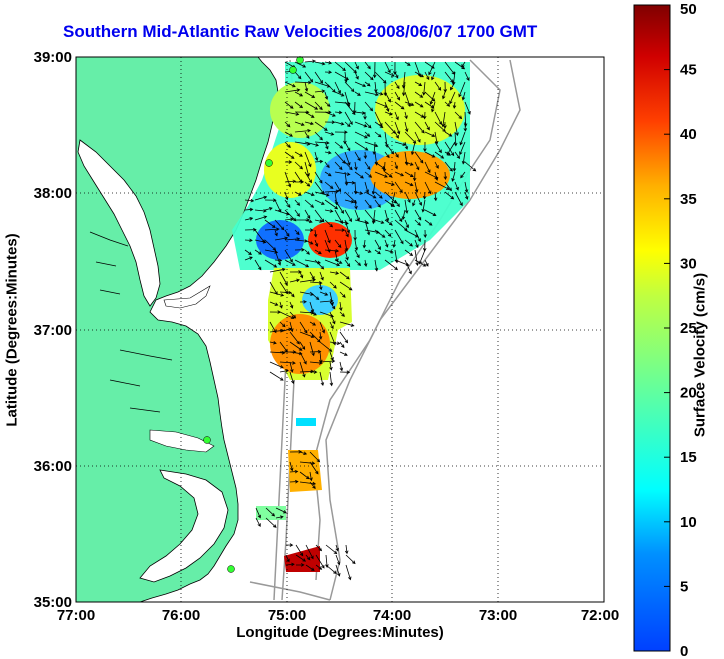 Image resolution: width=724 pixels, height=659 pixels. What do you see at coordinates (688, 199) in the screenshot?
I see `colorbar-tick-label: 35` at bounding box center [688, 199].